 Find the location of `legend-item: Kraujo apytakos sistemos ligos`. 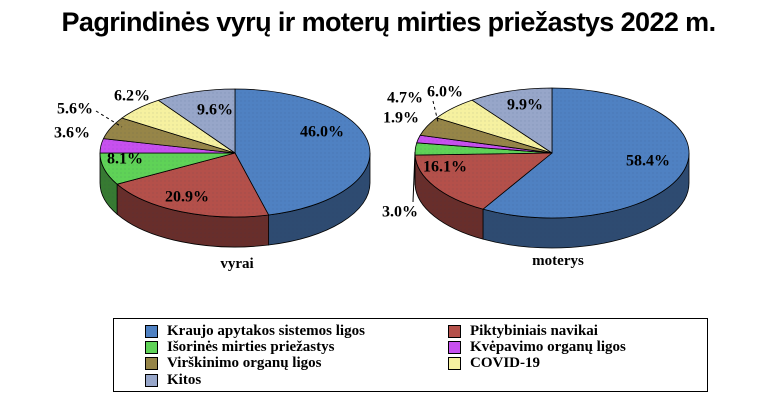

legend-item: Kraujo apytakos sistemos ligos is located at coordinates (296, 331).